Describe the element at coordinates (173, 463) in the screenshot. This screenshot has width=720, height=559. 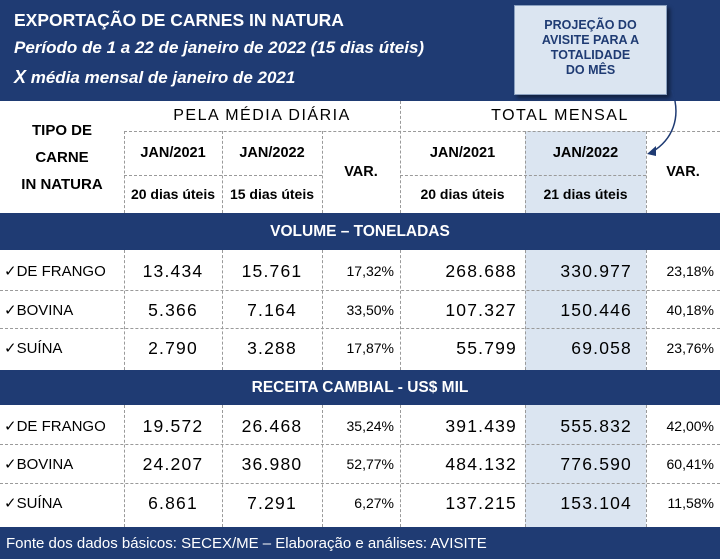
I see `daily-2021-value: 24.207` at that location.